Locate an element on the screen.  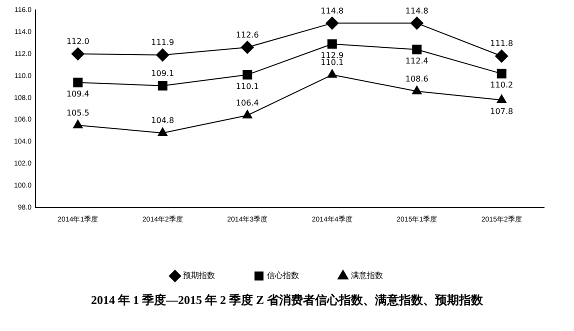
data-label: 112.6 is located at coordinates (247, 35).